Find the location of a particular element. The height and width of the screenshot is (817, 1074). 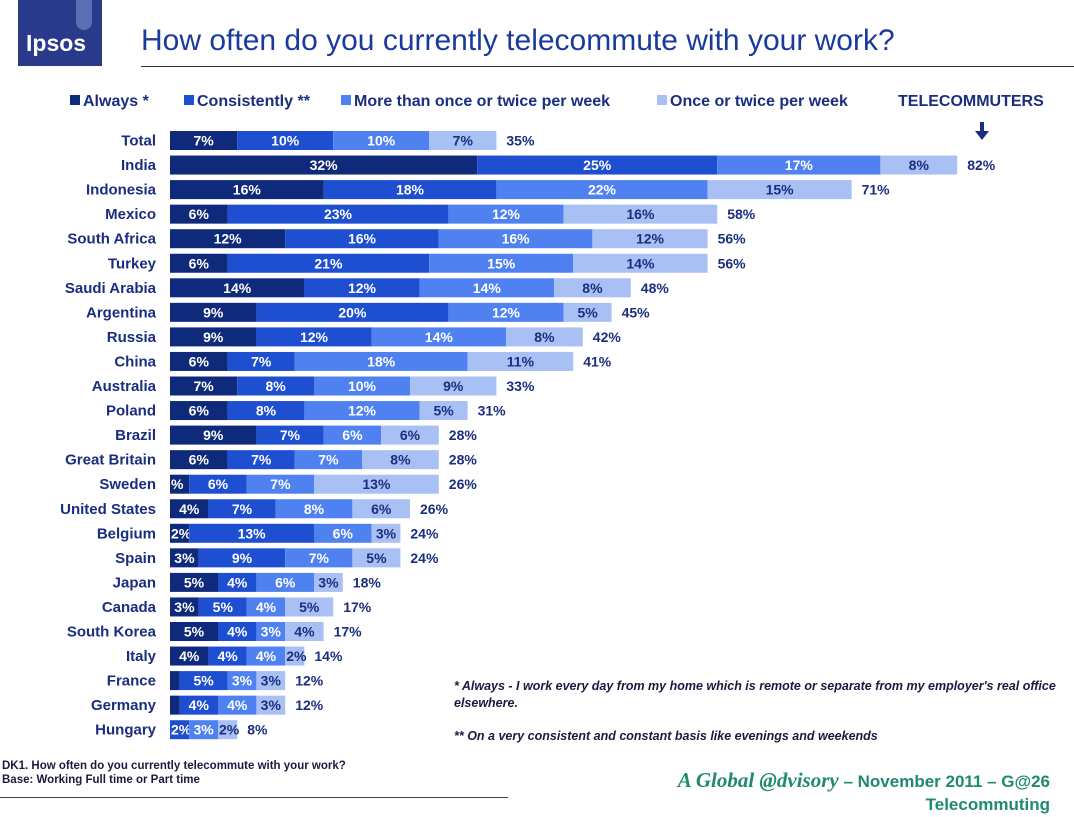

segment-label-more-france: 3% is located at coordinates (242, 681).